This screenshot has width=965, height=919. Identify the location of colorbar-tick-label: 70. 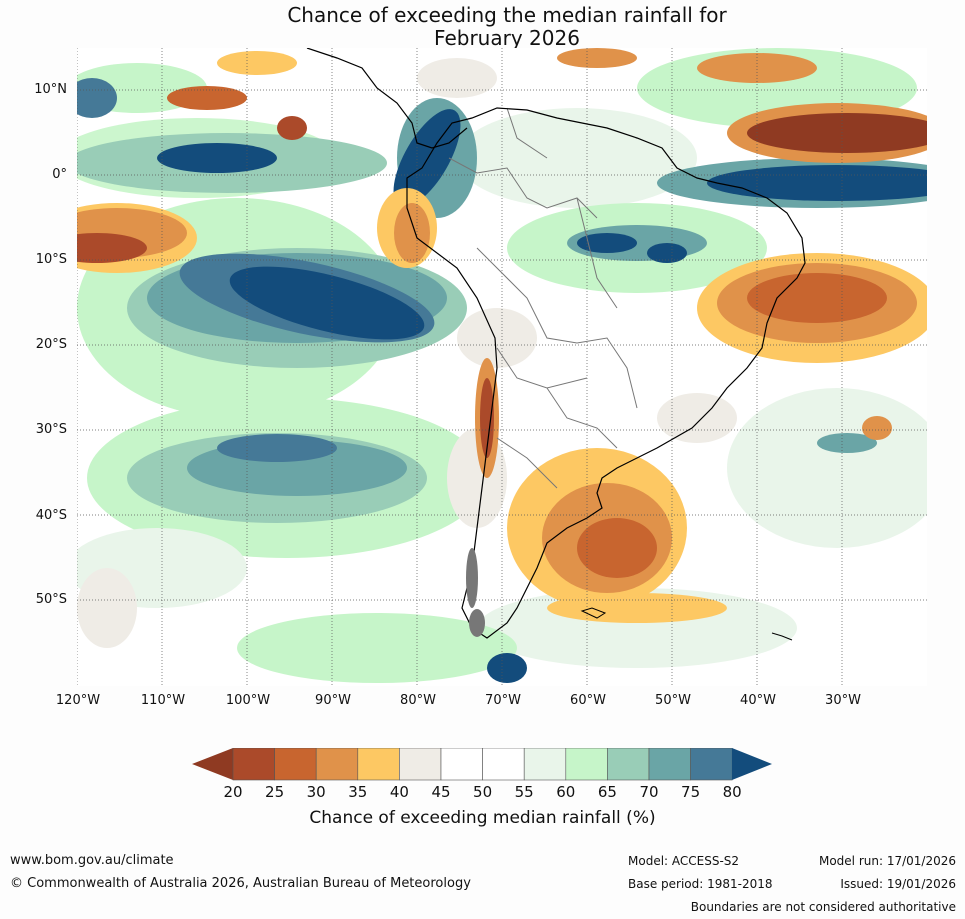
(649, 792).